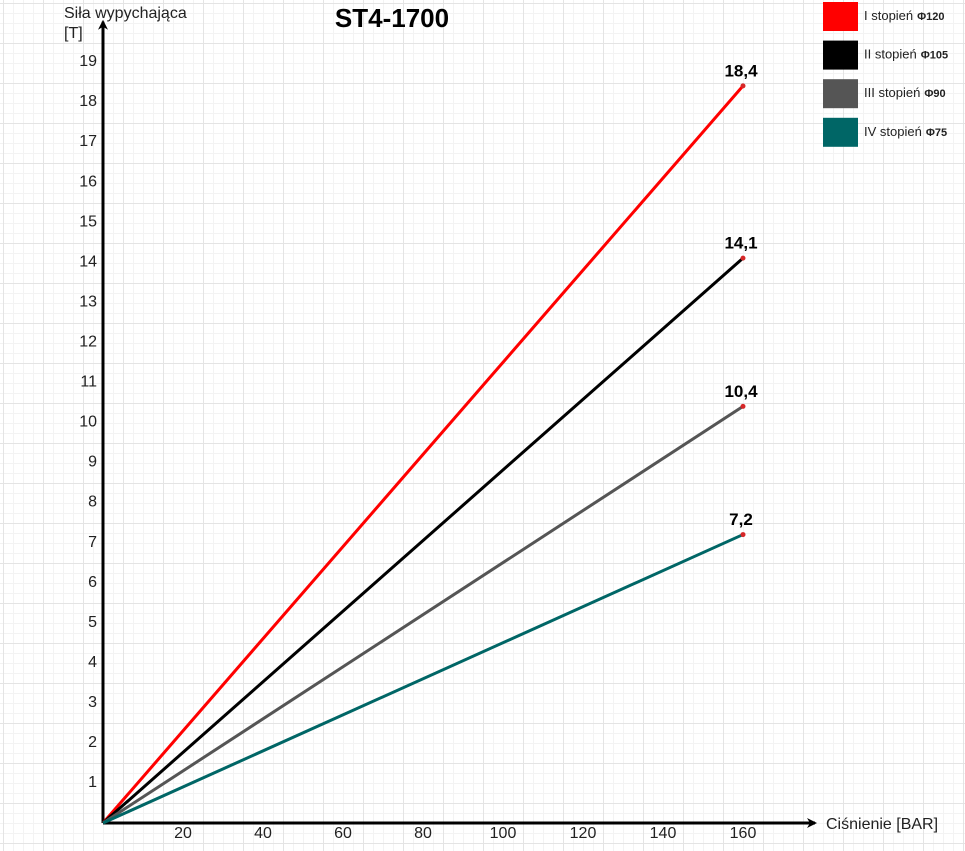 The height and width of the screenshot is (851, 965). I want to click on value-label: 14,1, so click(740, 243).